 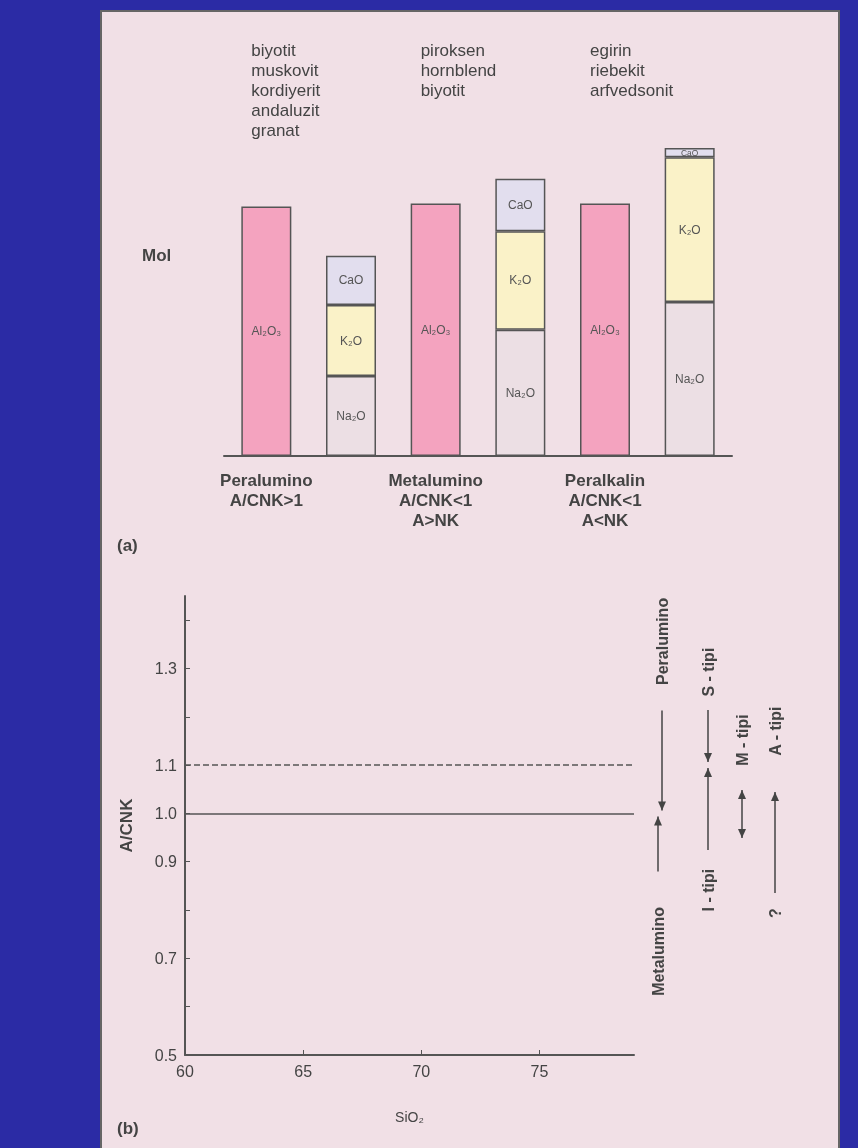 What do you see at coordinates (708, 672) in the screenshot?
I see `text: S - tipi` at bounding box center [708, 672].